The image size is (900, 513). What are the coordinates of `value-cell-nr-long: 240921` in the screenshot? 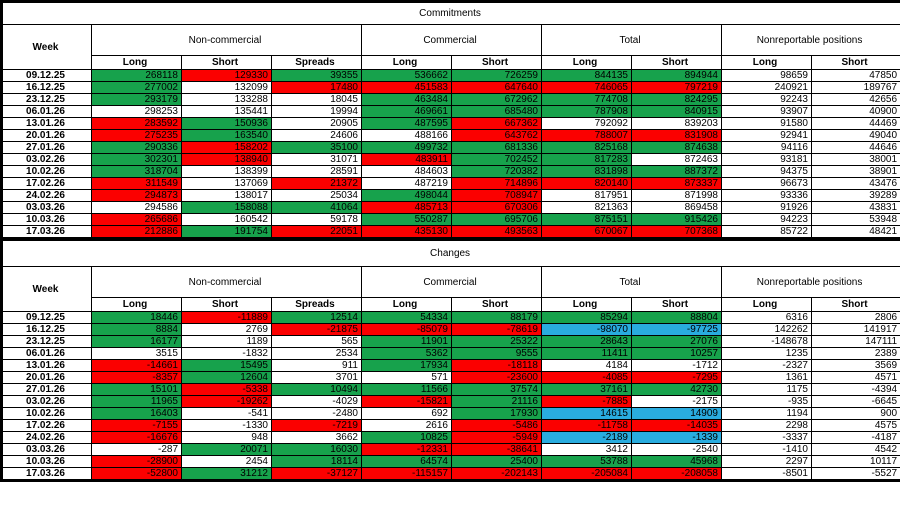 It's located at (766, 87).